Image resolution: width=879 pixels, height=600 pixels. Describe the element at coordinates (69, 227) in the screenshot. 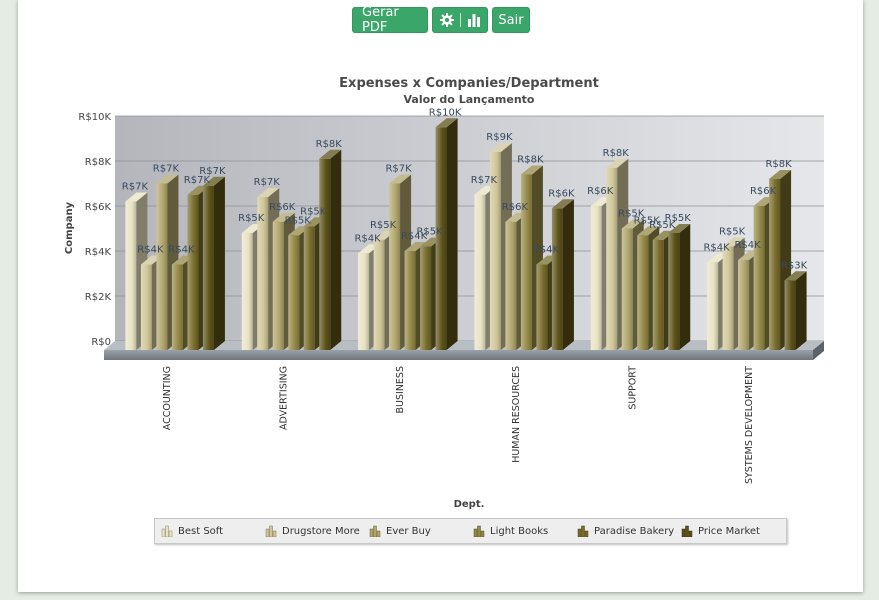

I see `y-axis-title: Company` at that location.